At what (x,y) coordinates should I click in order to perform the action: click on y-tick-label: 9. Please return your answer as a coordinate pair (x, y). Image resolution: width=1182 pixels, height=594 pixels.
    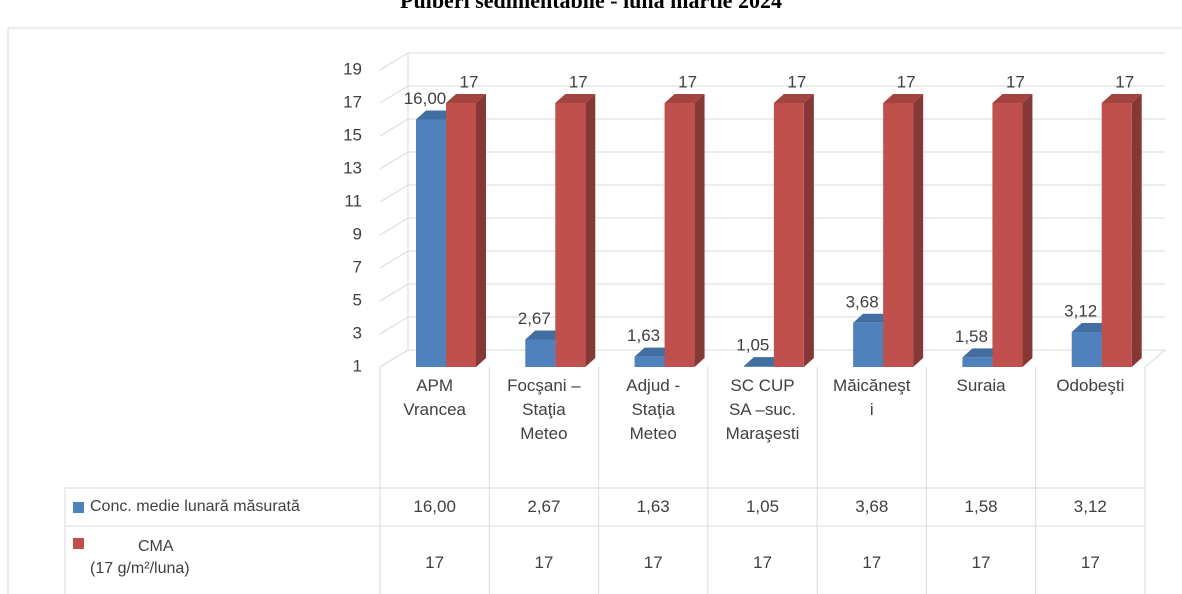
    Looking at the image, I should click on (357, 233).